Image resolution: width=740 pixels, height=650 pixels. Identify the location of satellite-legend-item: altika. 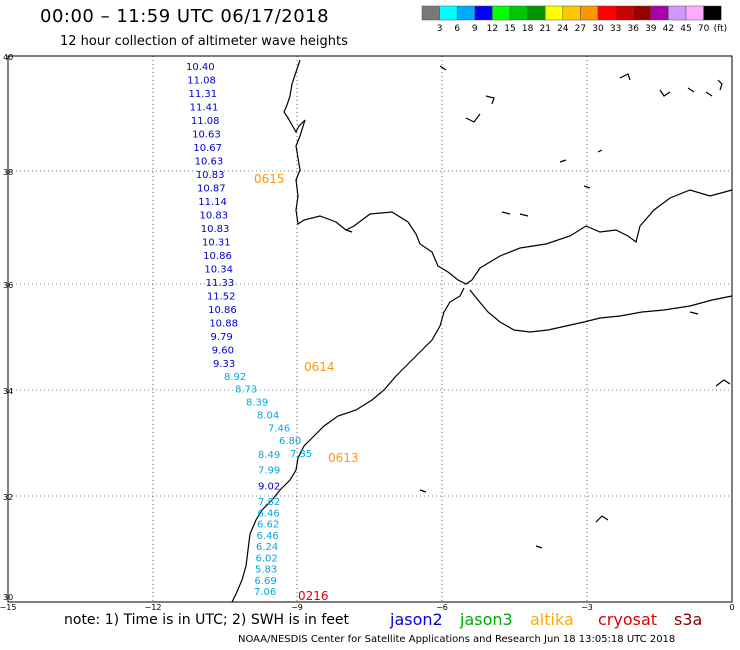
(552, 619).